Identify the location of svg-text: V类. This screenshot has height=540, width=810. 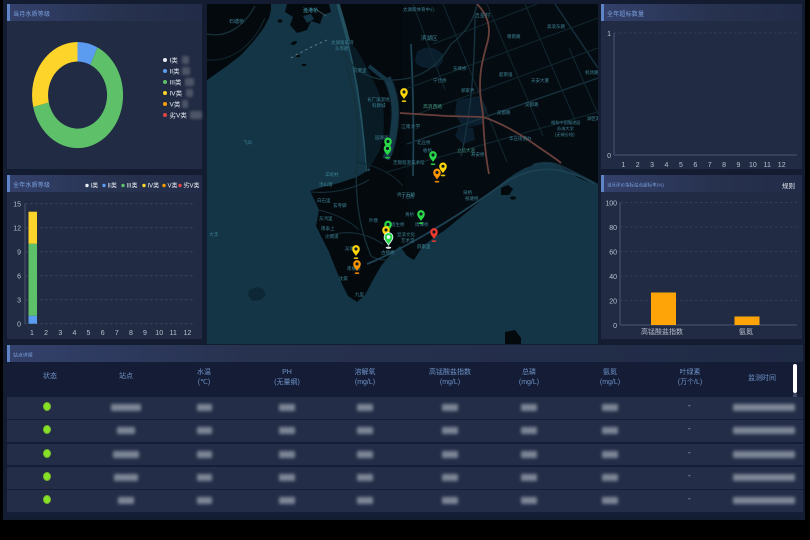
(173, 186).